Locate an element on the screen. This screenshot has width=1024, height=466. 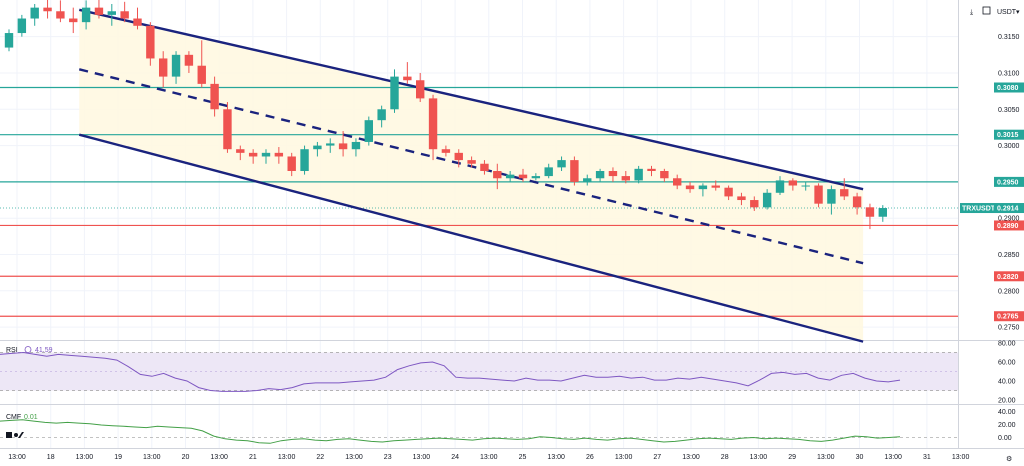
time-tick-label: 24 is located at coordinates (455, 457).